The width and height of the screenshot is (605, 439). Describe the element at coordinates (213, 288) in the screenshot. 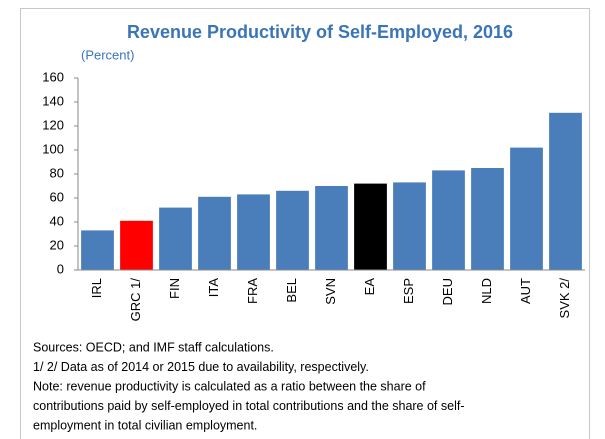

I see `x-tick-label: ITA` at that location.